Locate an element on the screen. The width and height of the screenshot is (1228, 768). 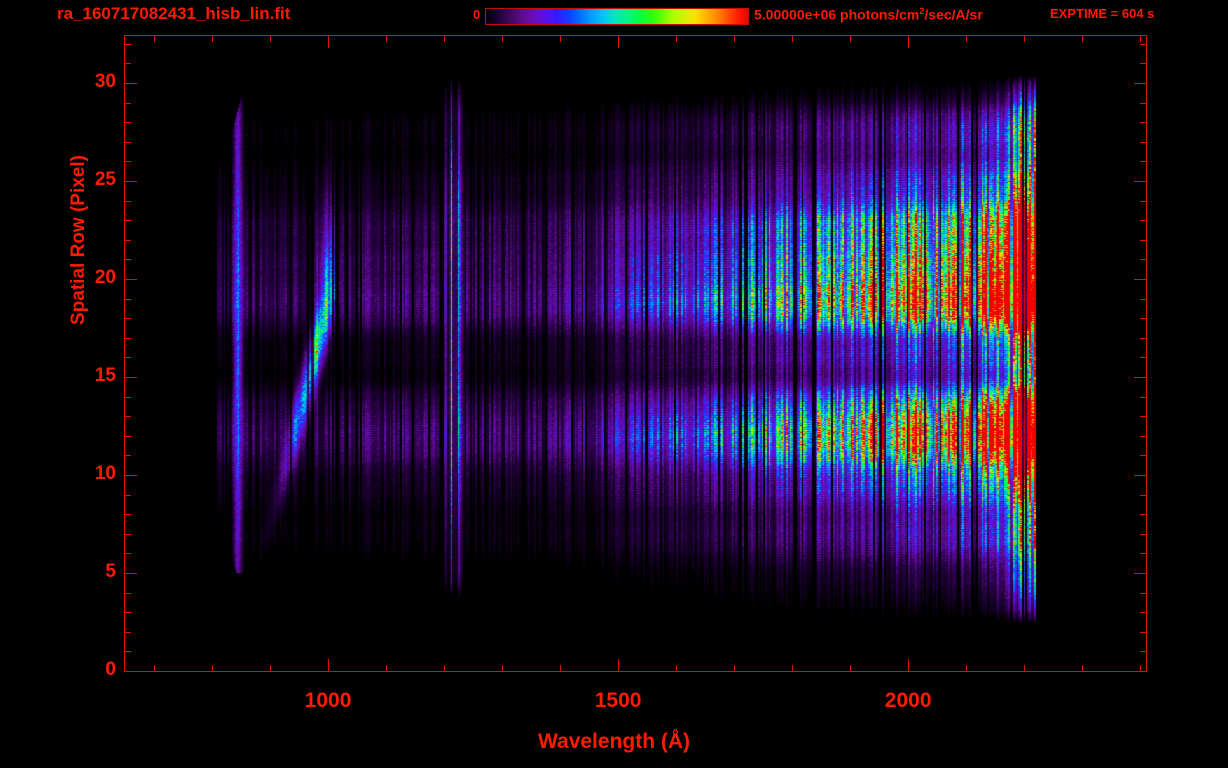
x-axis-label: Wavelength (Å) is located at coordinates (614, 741).